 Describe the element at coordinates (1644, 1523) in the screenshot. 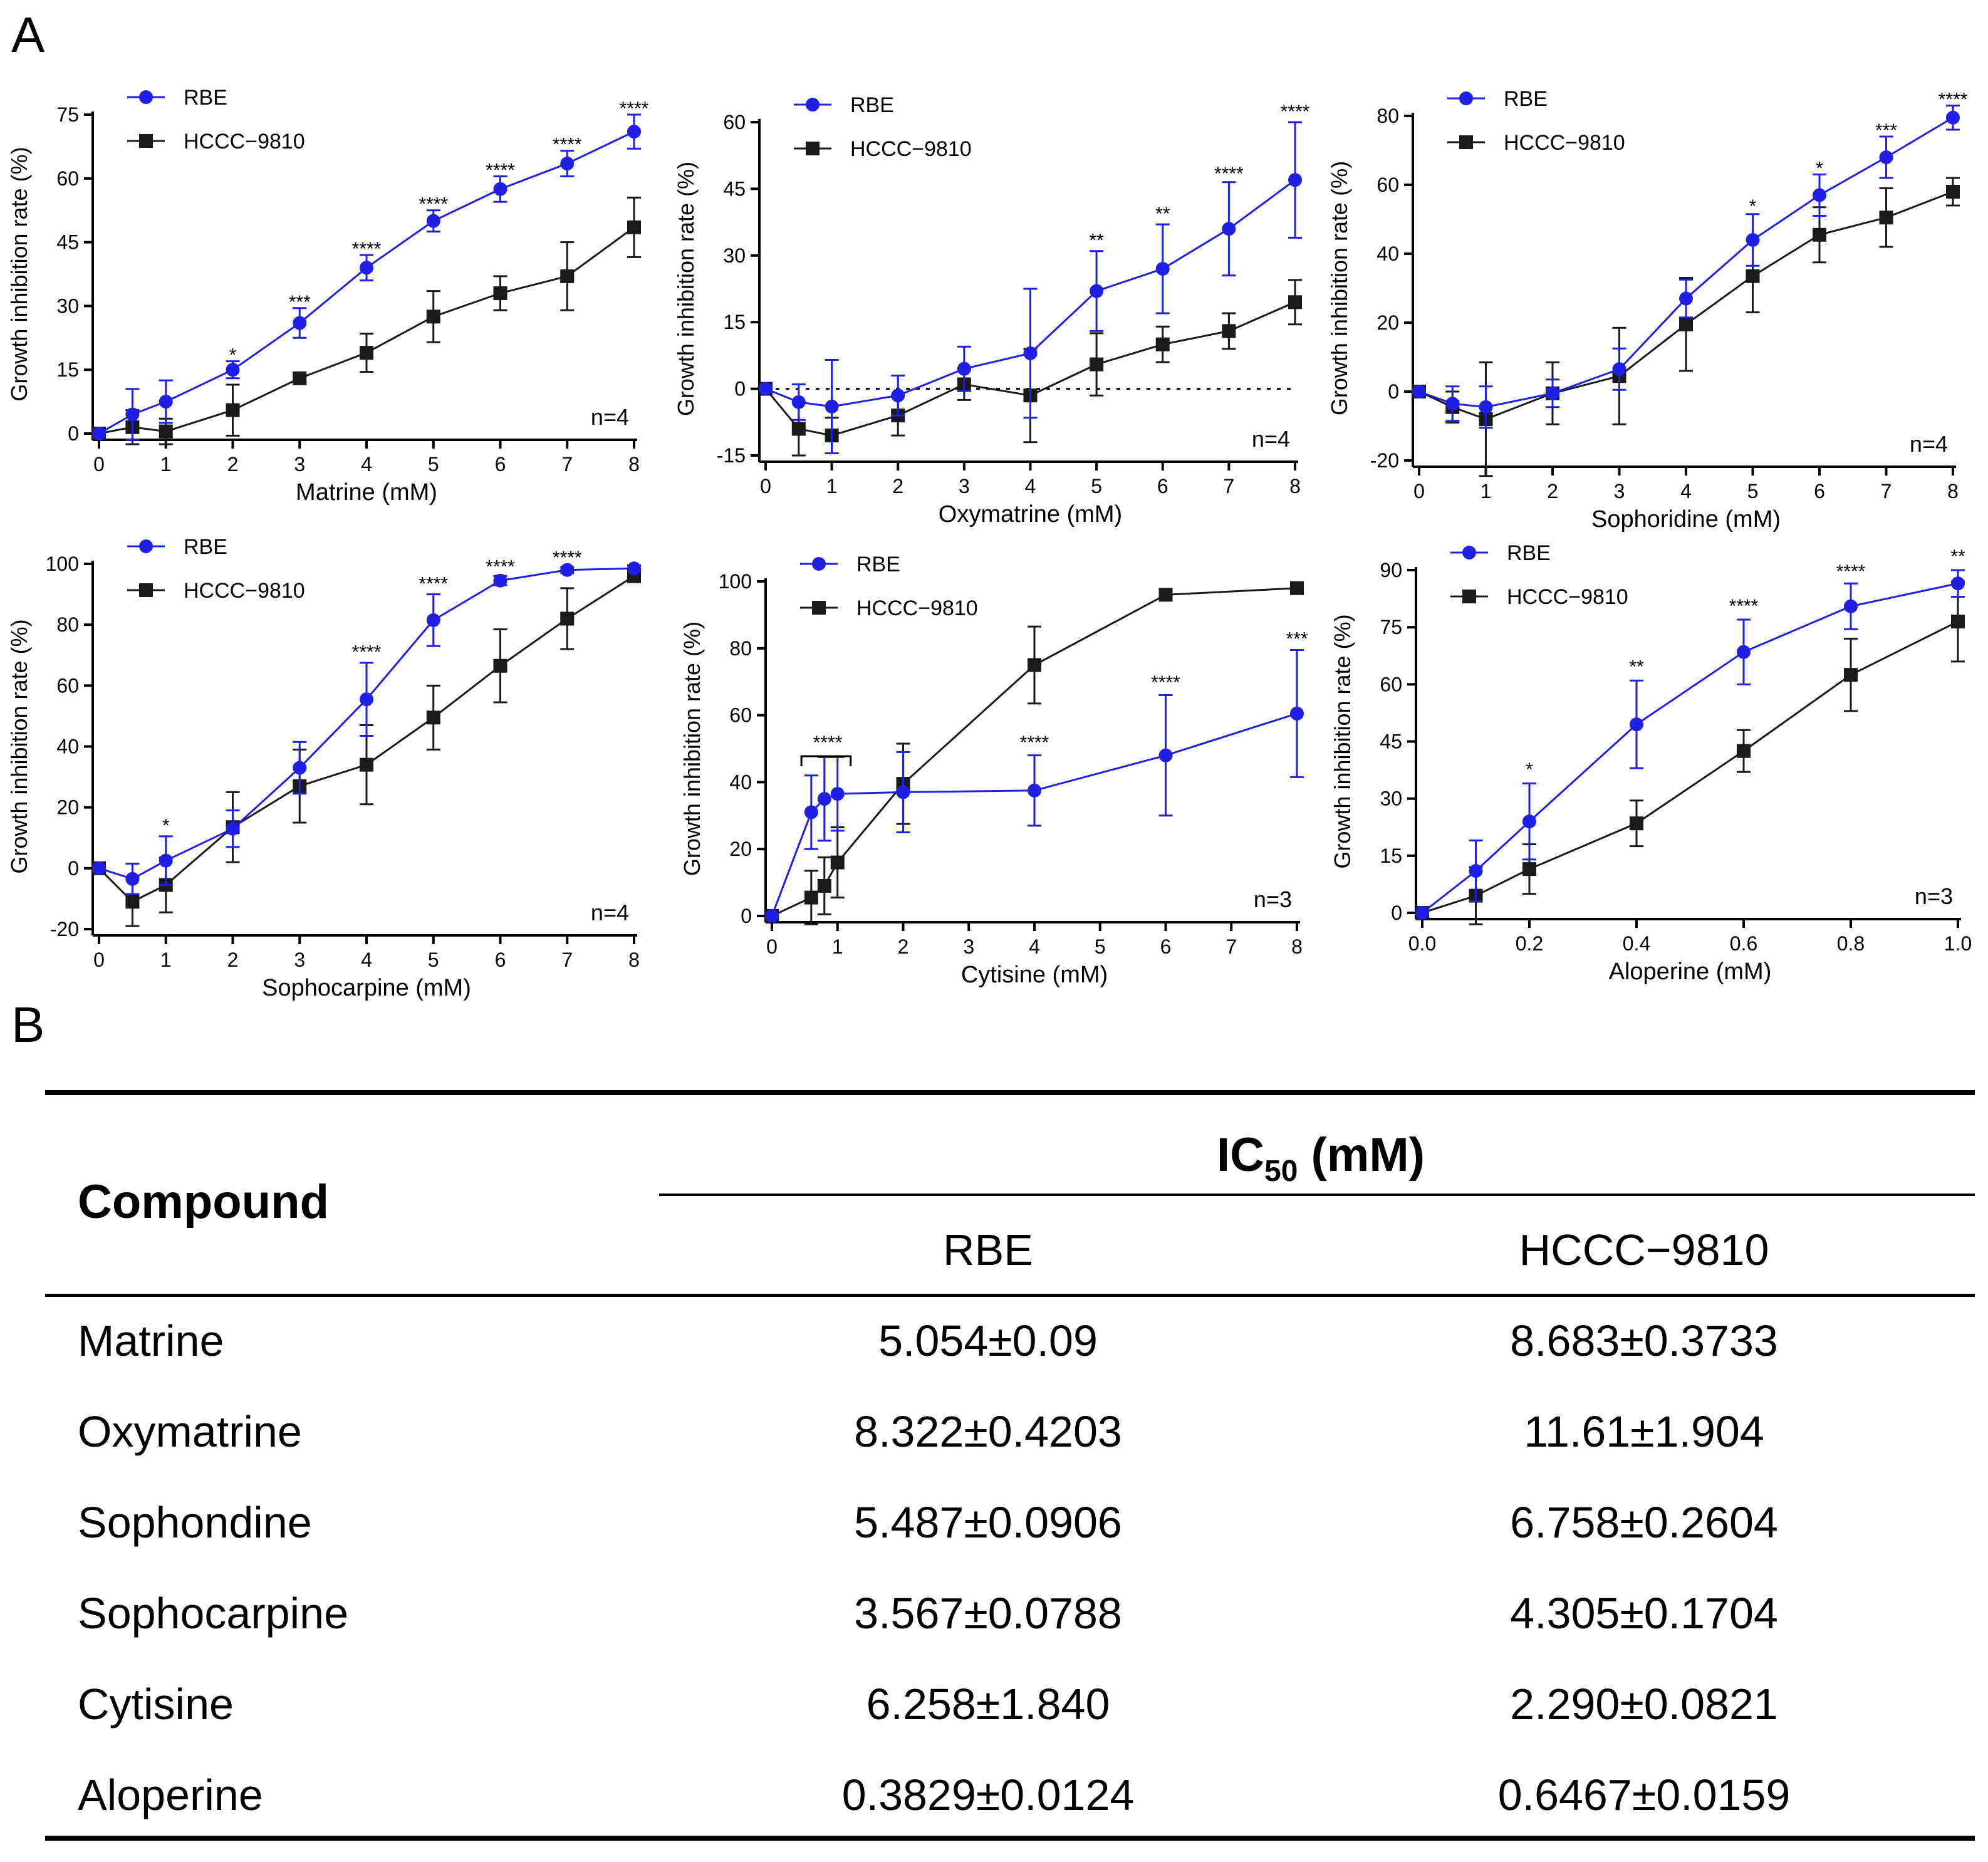

I see `row-hccc-ic50: 6.758±0.2604` at that location.